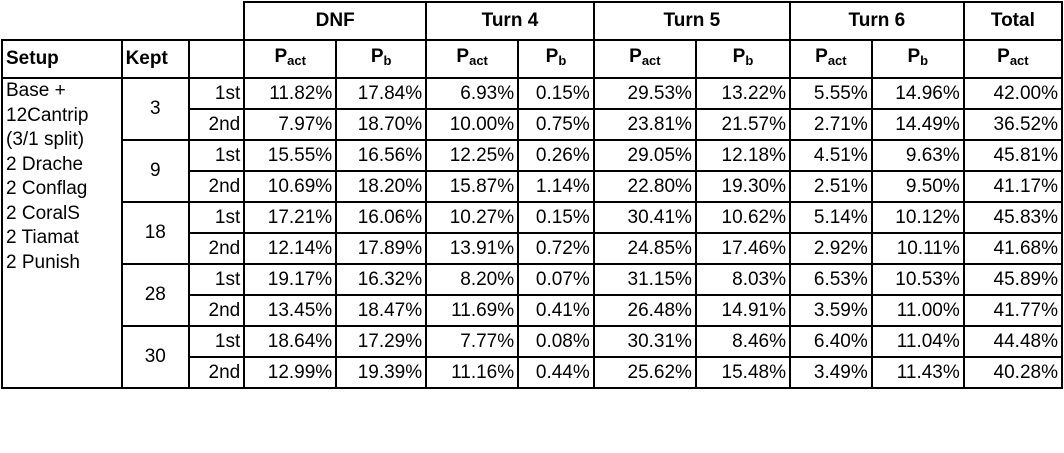  I want to click on group-header-turn6: Turn 6, so click(877, 21).